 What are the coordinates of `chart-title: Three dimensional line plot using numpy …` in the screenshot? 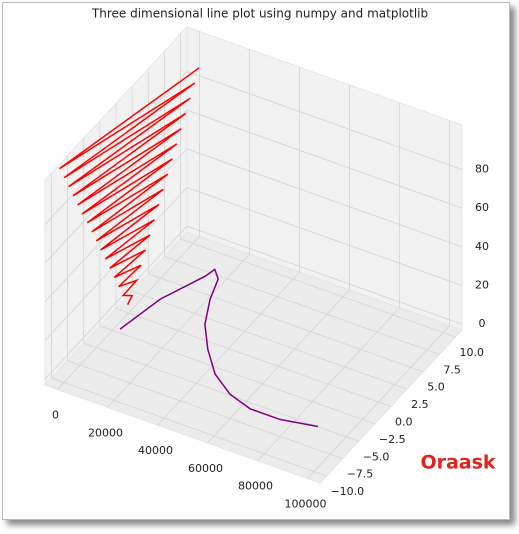 It's located at (259, 14).